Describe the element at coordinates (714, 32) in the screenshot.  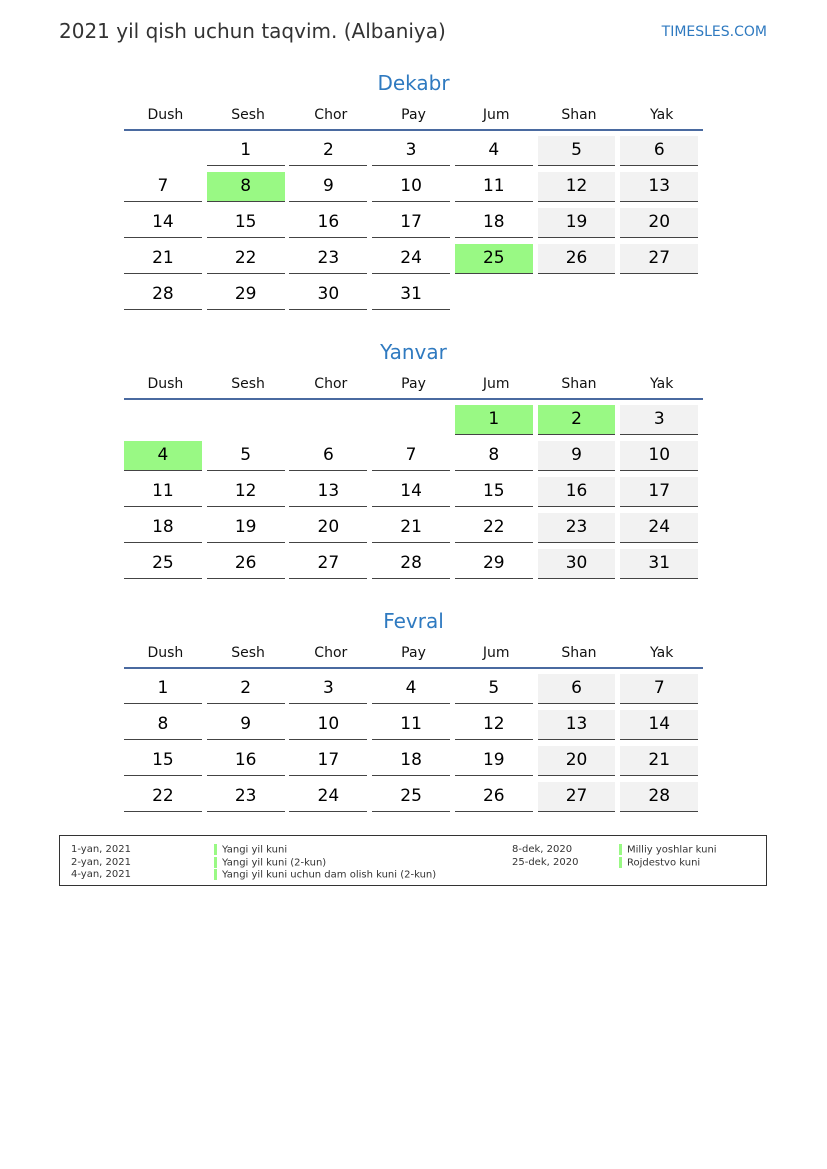
I see `brand-link: TIMESLES.COM` at that location.